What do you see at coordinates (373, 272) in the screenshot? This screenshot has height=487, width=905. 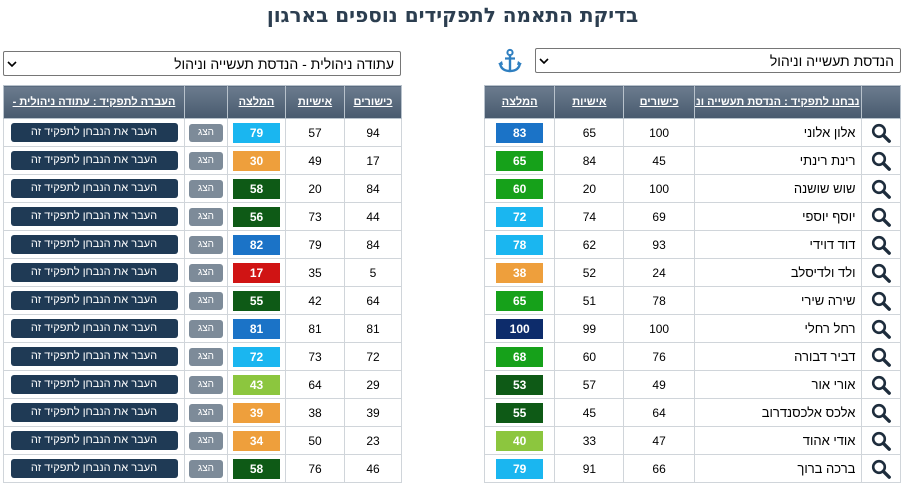 I see `skills-value: 5` at bounding box center [373, 272].